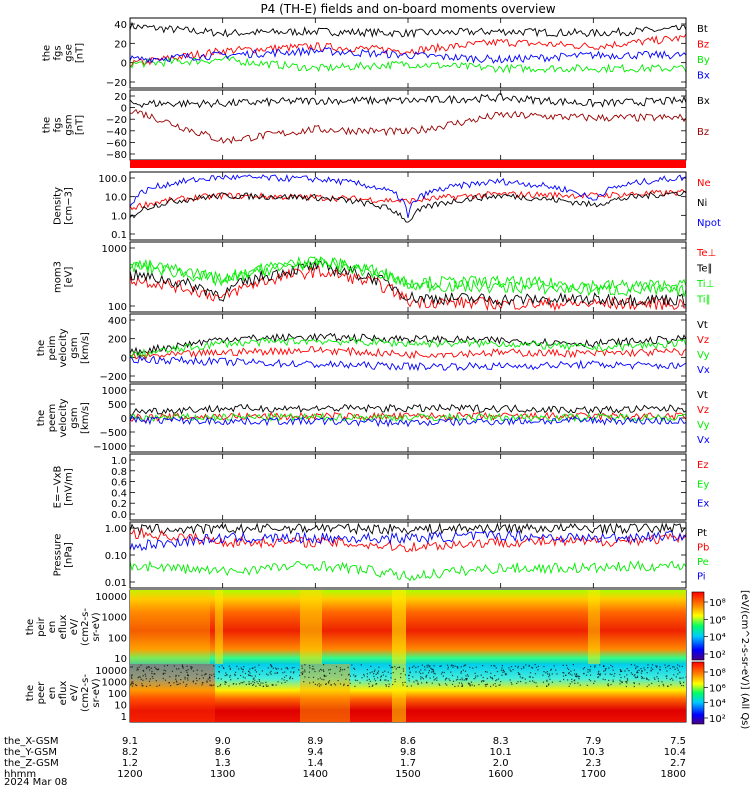  Describe the element at coordinates (52, 418) in the screenshot. I see `ylabel-line: peem` at that location.